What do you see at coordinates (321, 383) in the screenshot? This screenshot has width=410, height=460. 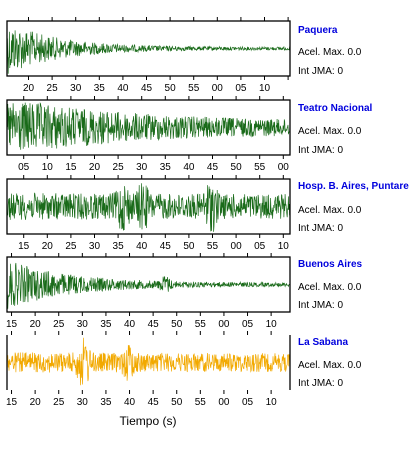 I see `jma-label-la-sabana: Int JMA: 0` at bounding box center [321, 383].